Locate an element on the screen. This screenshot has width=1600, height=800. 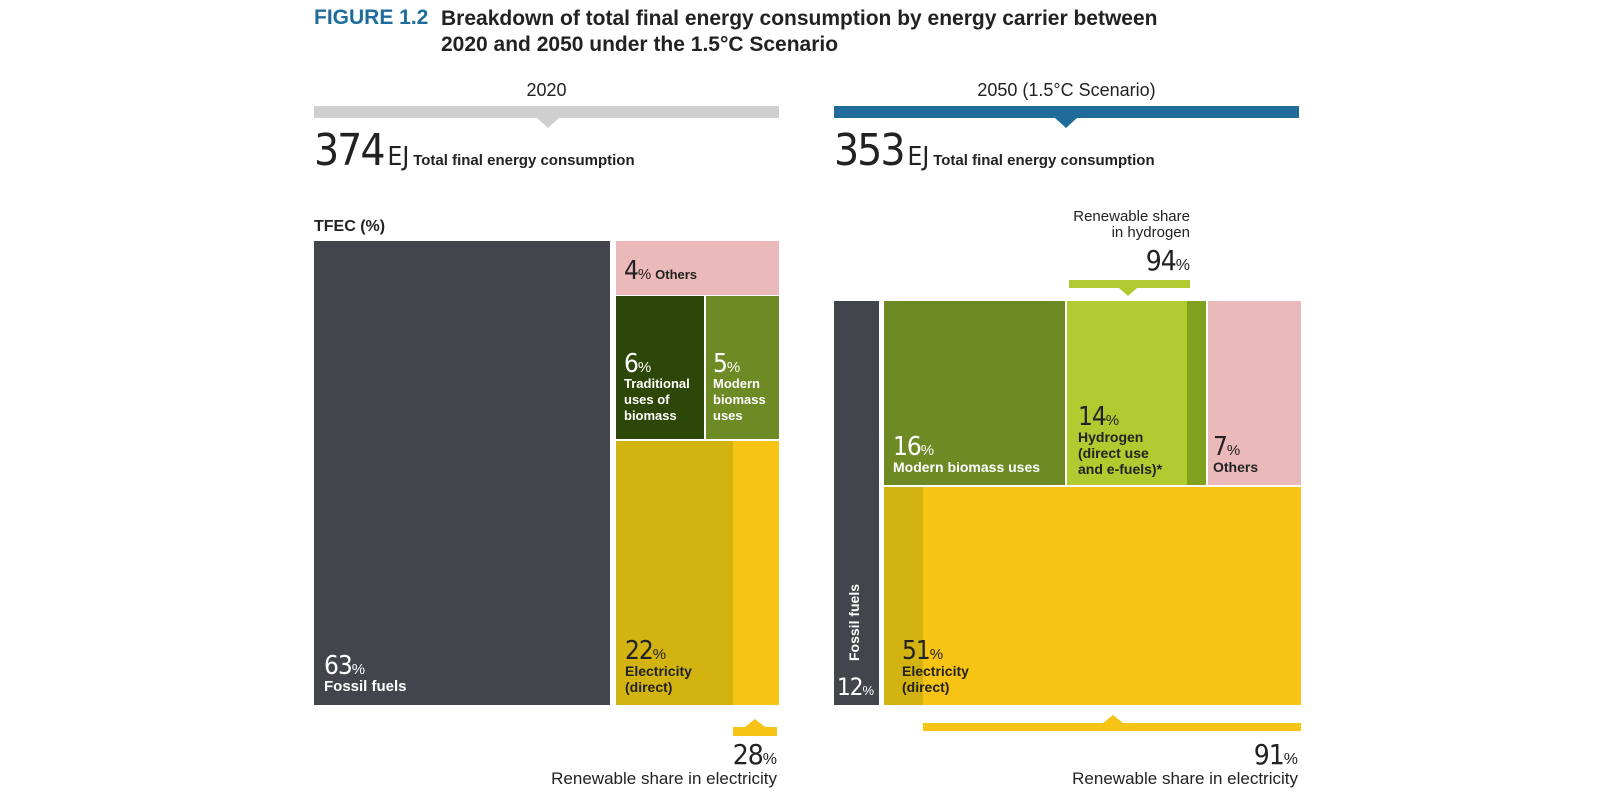
block-2050-hydrogen: 14% Hydrogen (direct use and e-fuels)* is located at coordinates (1136, 393).